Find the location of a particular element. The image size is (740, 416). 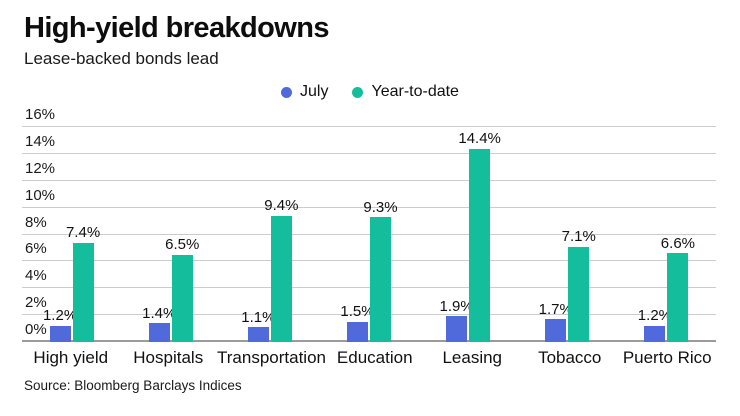

y-tick-label: 12% is located at coordinates (40, 168).